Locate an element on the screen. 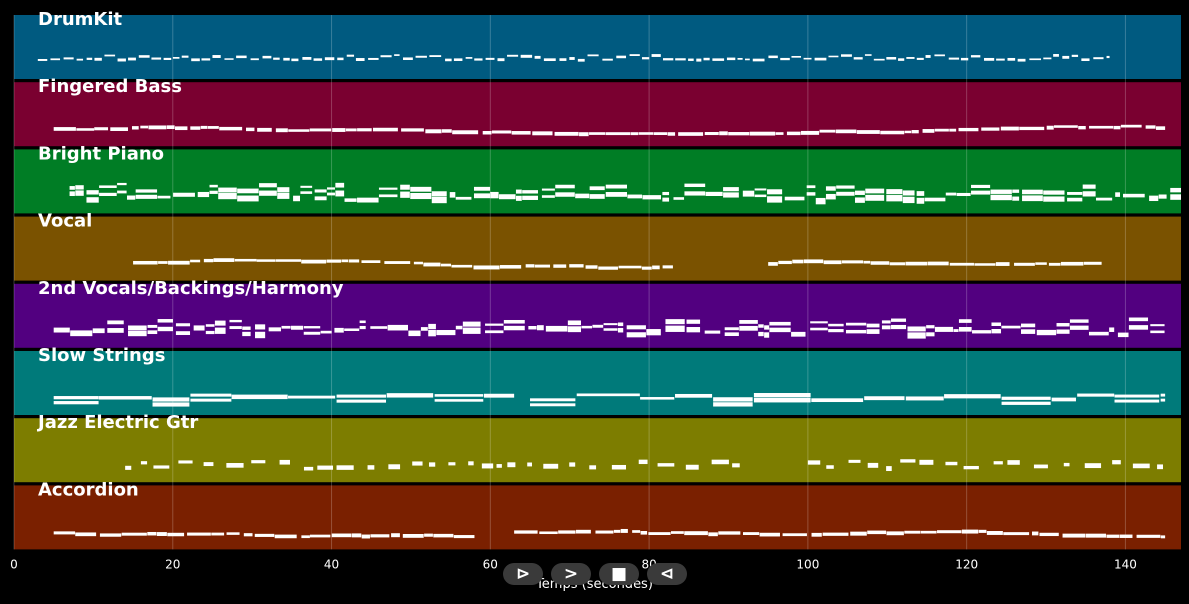 This screenshot has height=604, width=1189. x-tick-label: 120 is located at coordinates (966, 564).